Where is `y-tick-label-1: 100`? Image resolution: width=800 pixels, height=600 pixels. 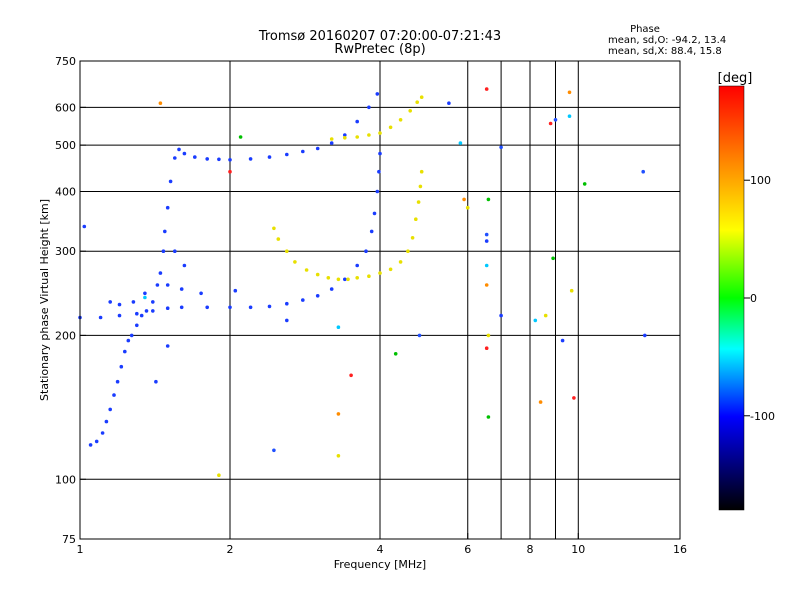
y-tick-label-1: 100 is located at coordinates (65, 479).